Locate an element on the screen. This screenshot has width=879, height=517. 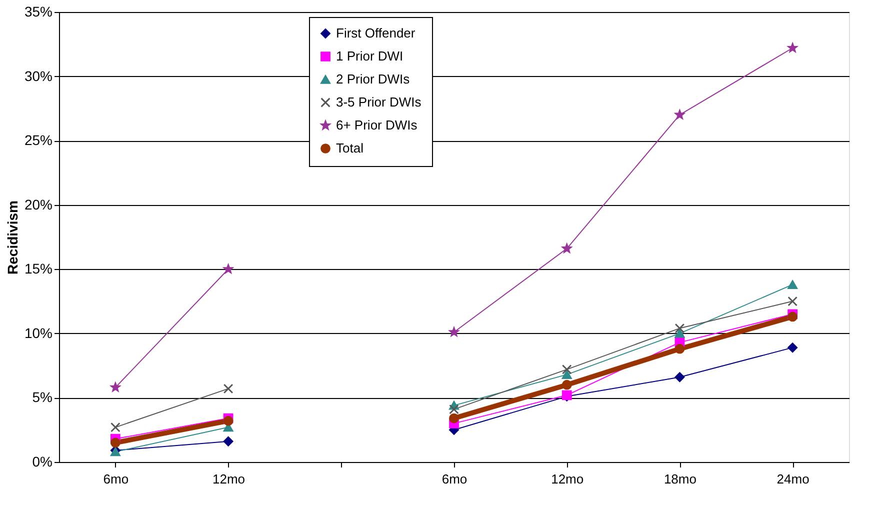
legend-label: 1 Prior DWI is located at coordinates (370, 56).